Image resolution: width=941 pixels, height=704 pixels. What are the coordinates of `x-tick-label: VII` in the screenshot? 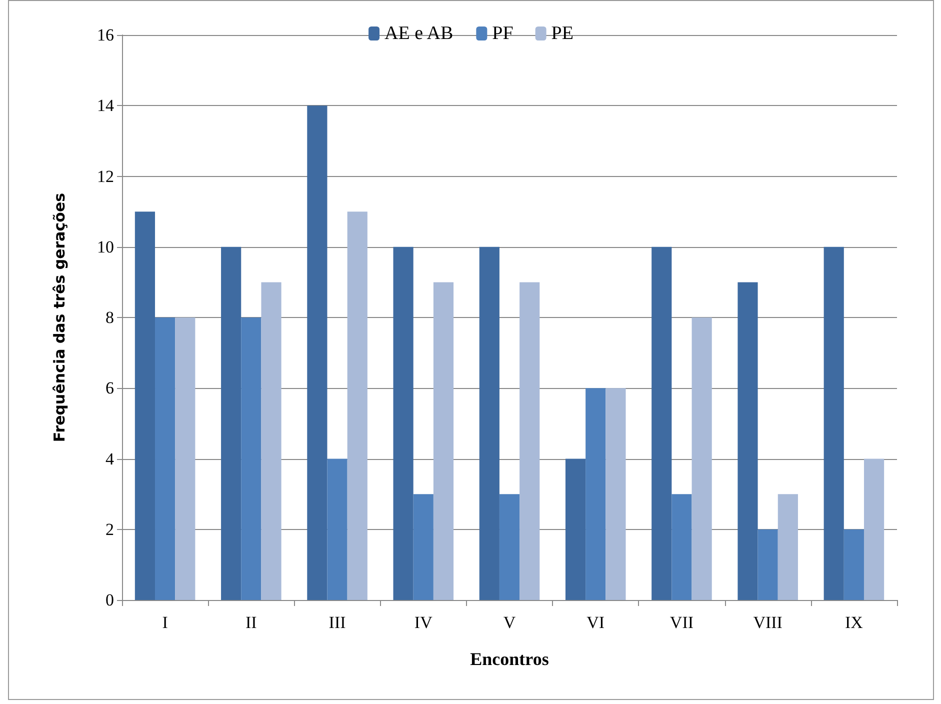 It's located at (682, 622).